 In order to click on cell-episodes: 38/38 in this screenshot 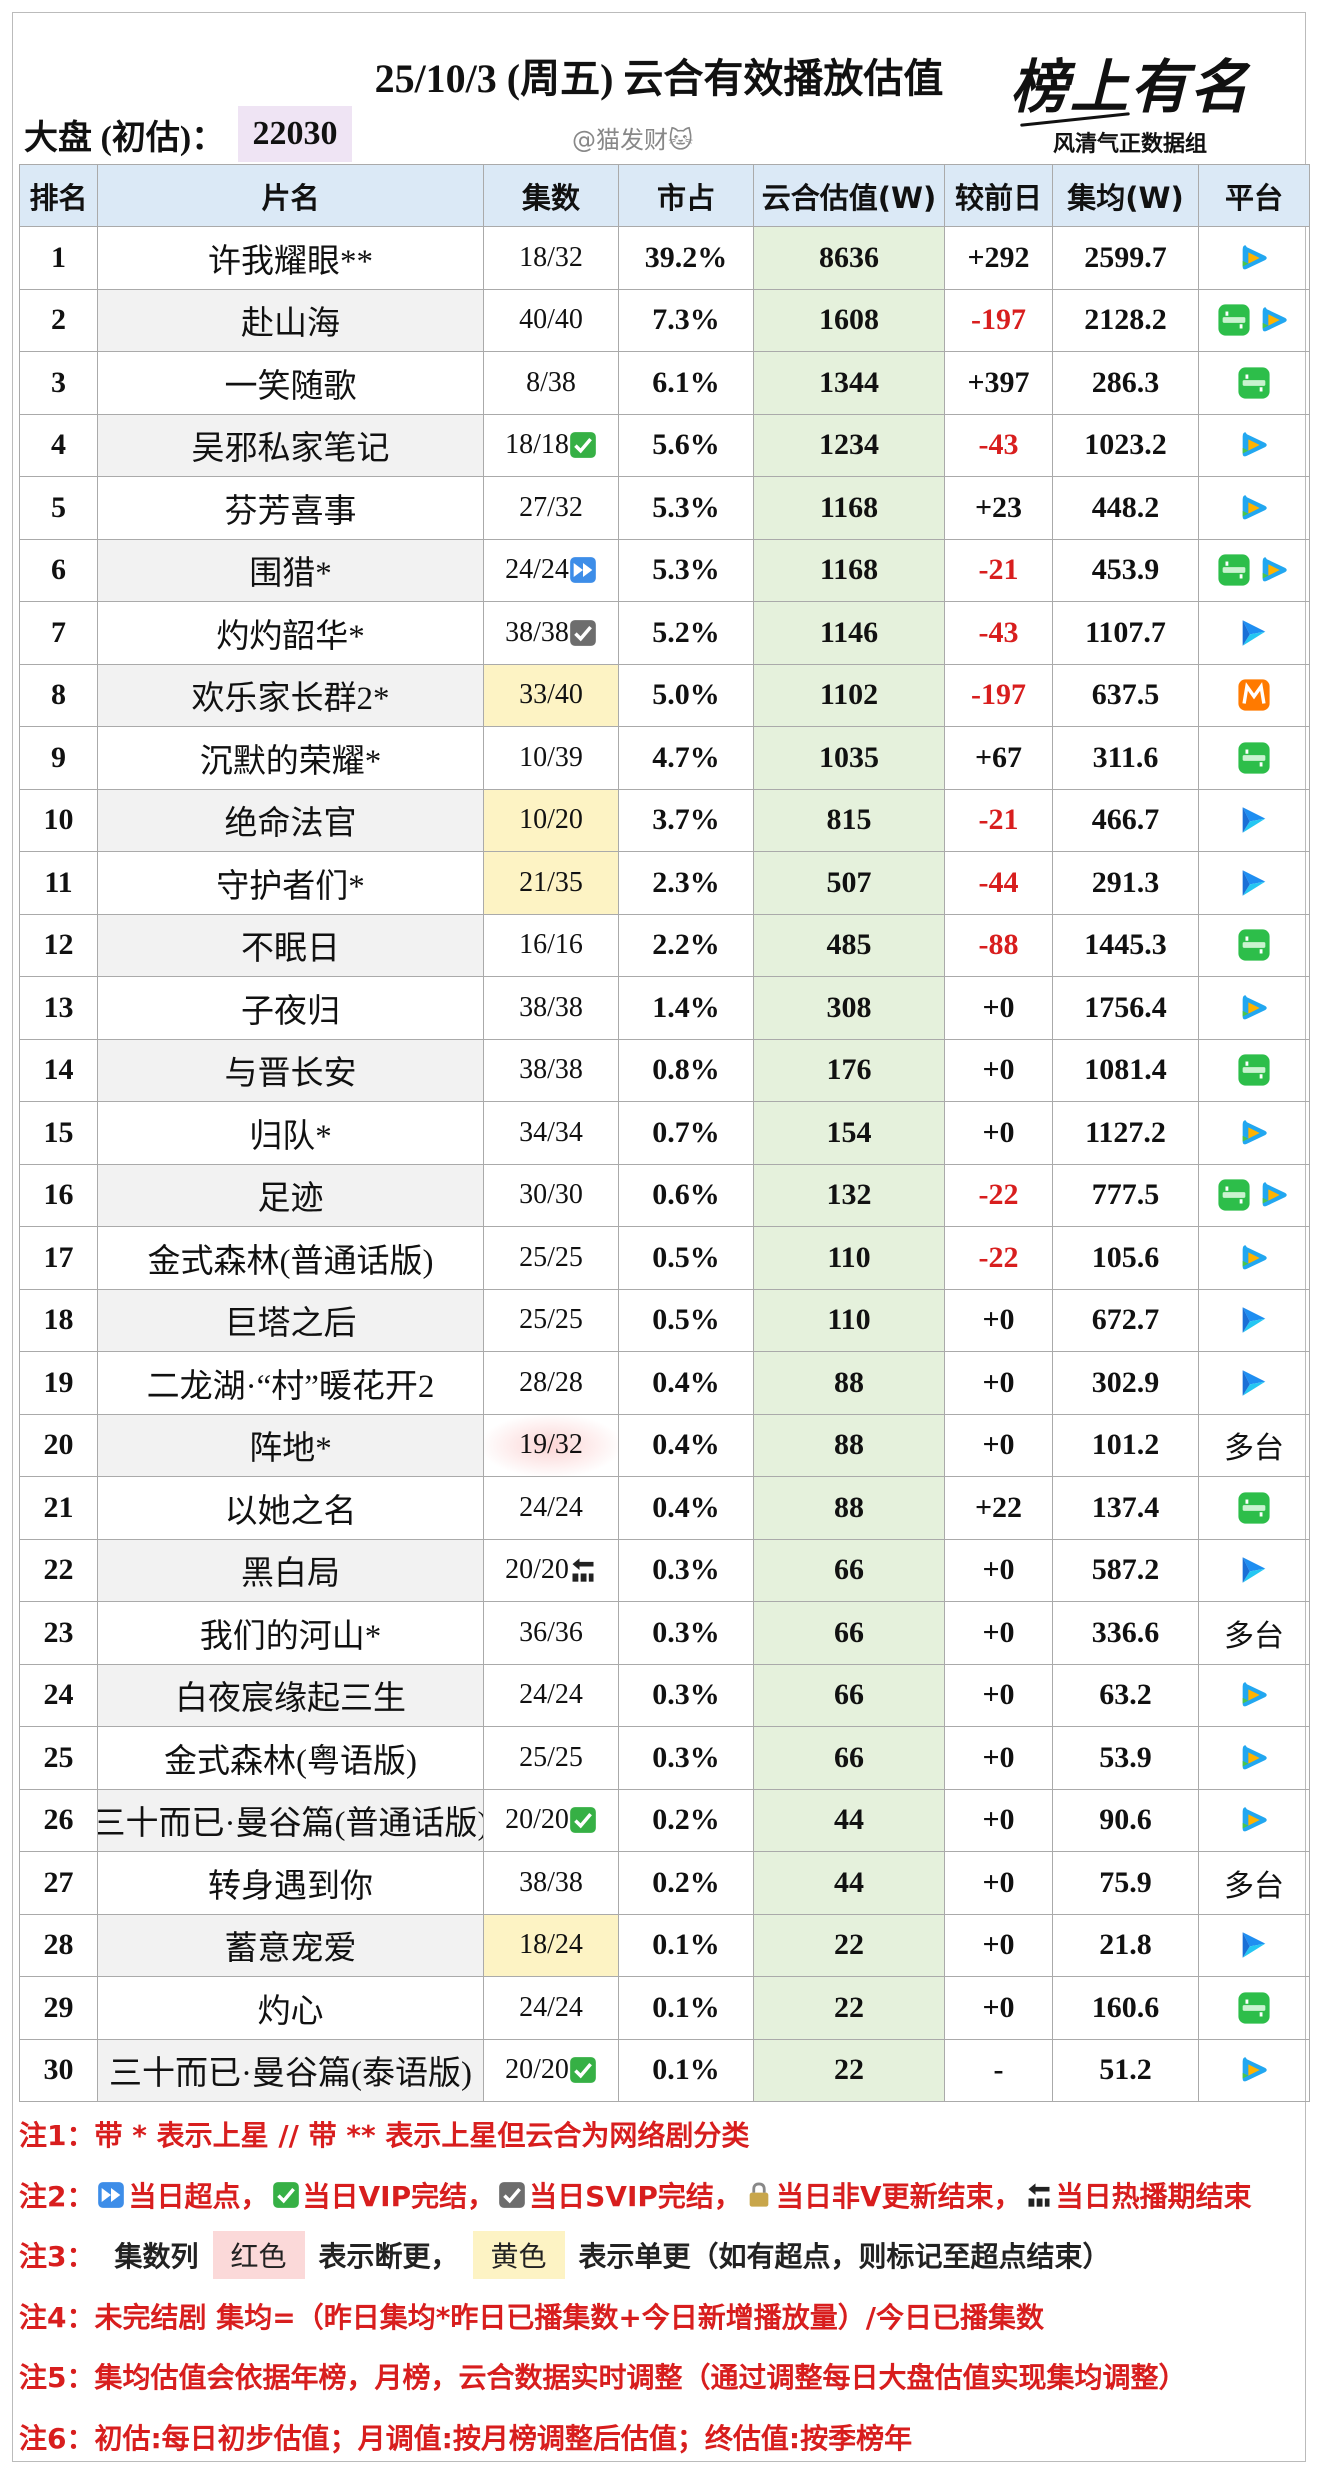, I will do `click(551, 1008)`.